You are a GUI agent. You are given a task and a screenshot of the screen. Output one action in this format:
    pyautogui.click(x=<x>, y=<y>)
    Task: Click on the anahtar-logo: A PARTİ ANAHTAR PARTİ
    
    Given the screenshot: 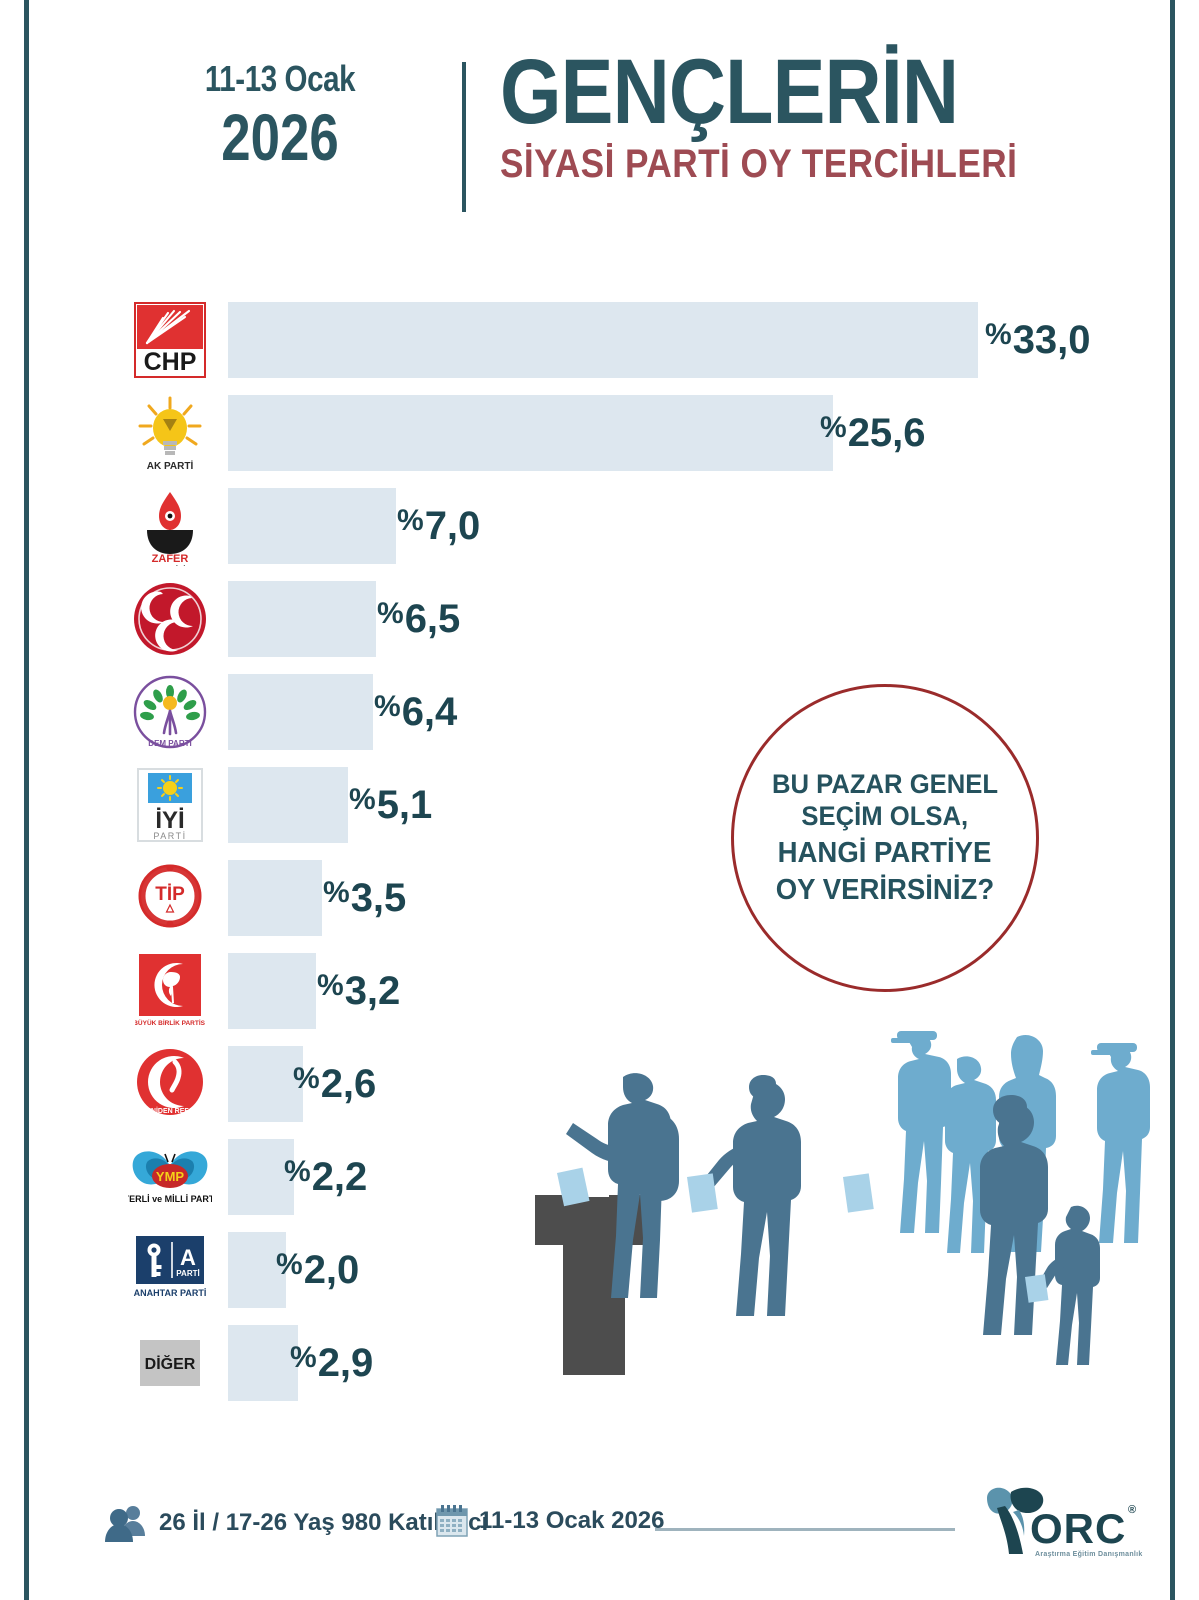 What is the action you would take?
    pyautogui.click(x=170, y=1270)
    